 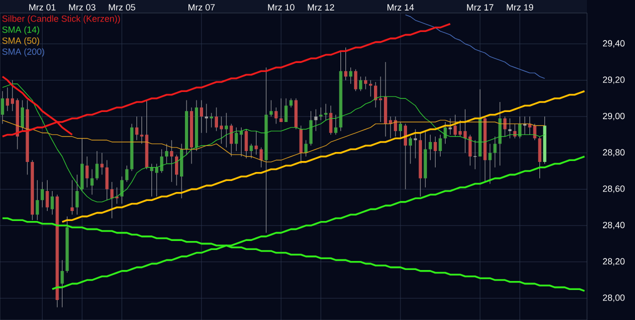 I want to click on y-tick-label: 29,00, so click(x=613, y=116).